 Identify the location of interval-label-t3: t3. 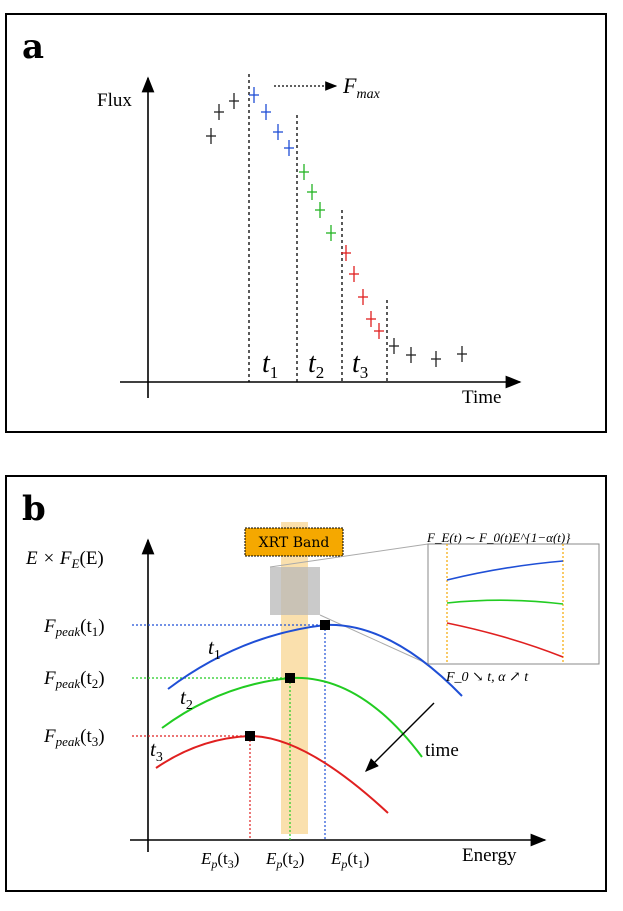
(360, 365).